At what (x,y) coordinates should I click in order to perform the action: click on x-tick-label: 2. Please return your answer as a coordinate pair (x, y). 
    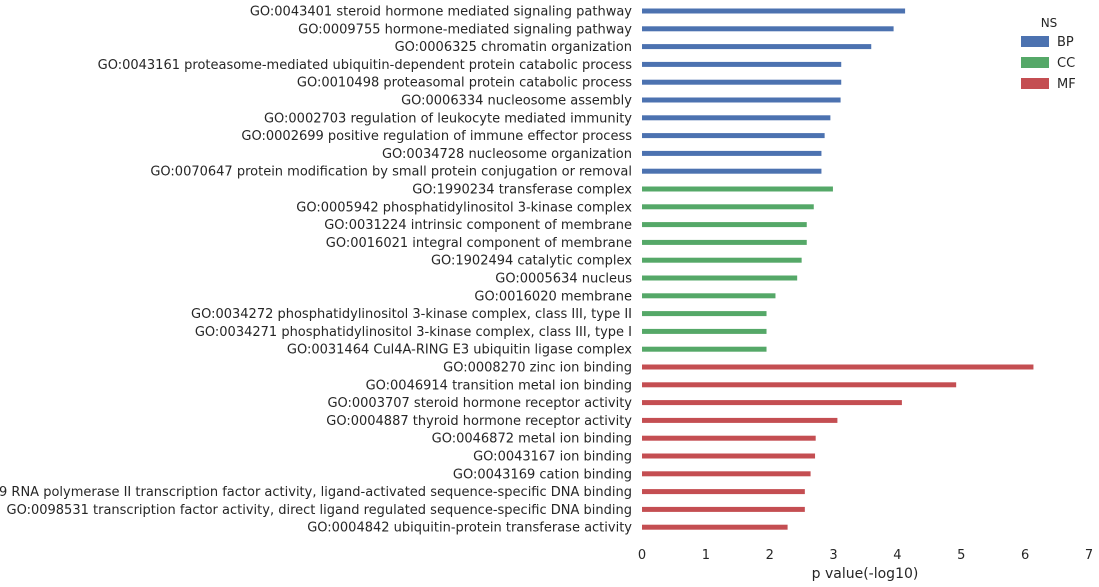
    Looking at the image, I should click on (770, 555).